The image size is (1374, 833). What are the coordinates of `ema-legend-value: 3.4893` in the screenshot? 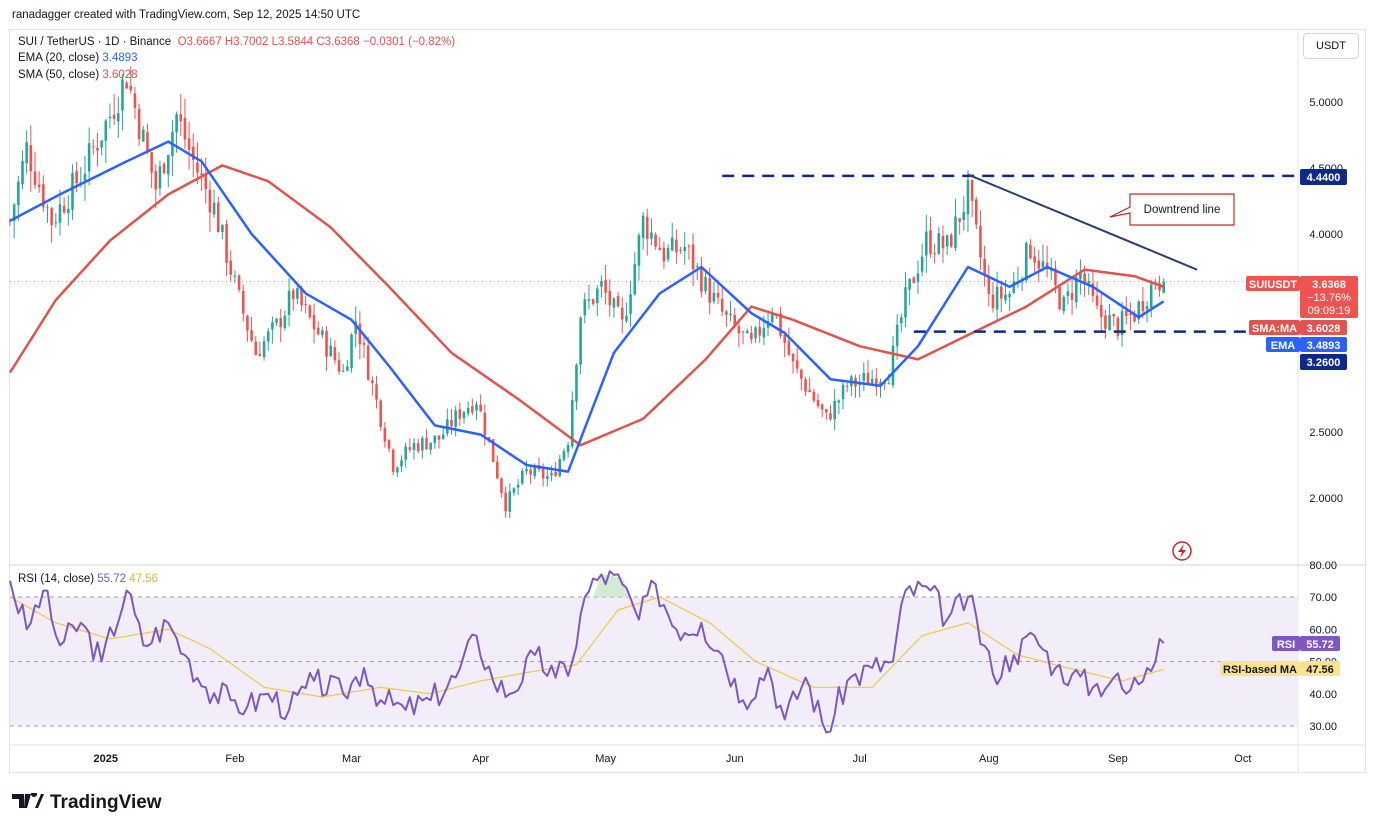 It's located at (120, 58).